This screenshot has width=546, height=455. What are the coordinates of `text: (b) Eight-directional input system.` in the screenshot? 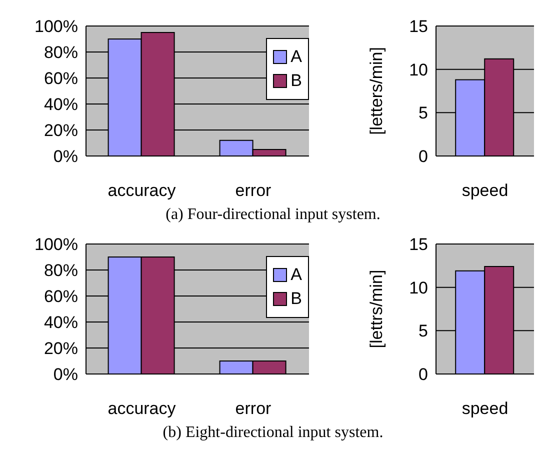 It's located at (273, 433).